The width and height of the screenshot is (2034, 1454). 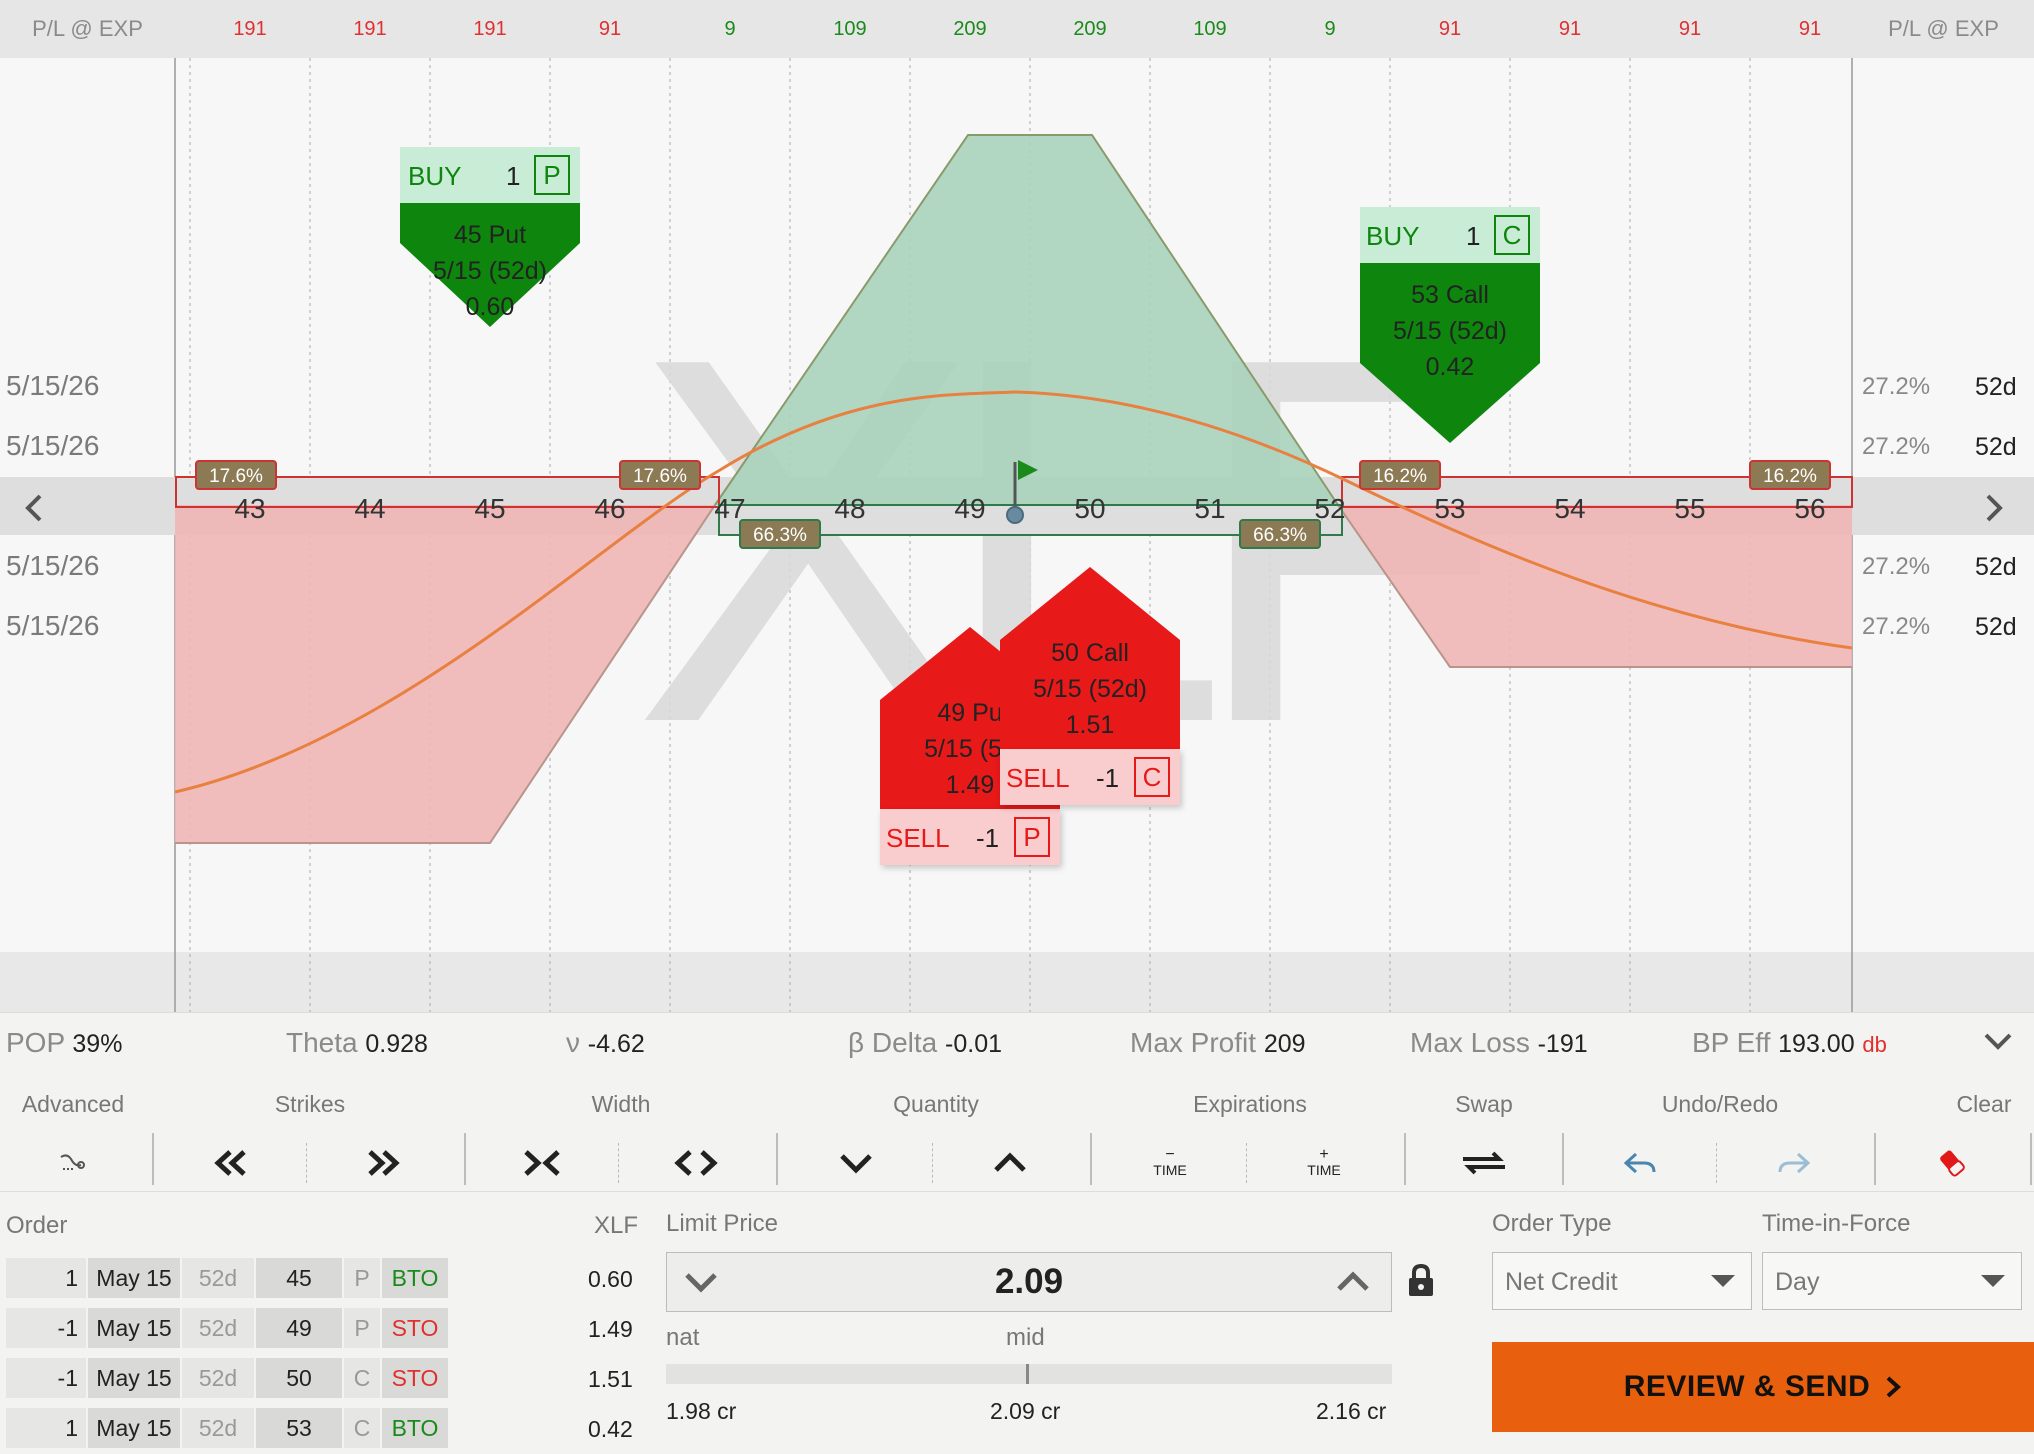 What do you see at coordinates (1797, 1282) in the screenshot?
I see `tif-value: Day` at bounding box center [1797, 1282].